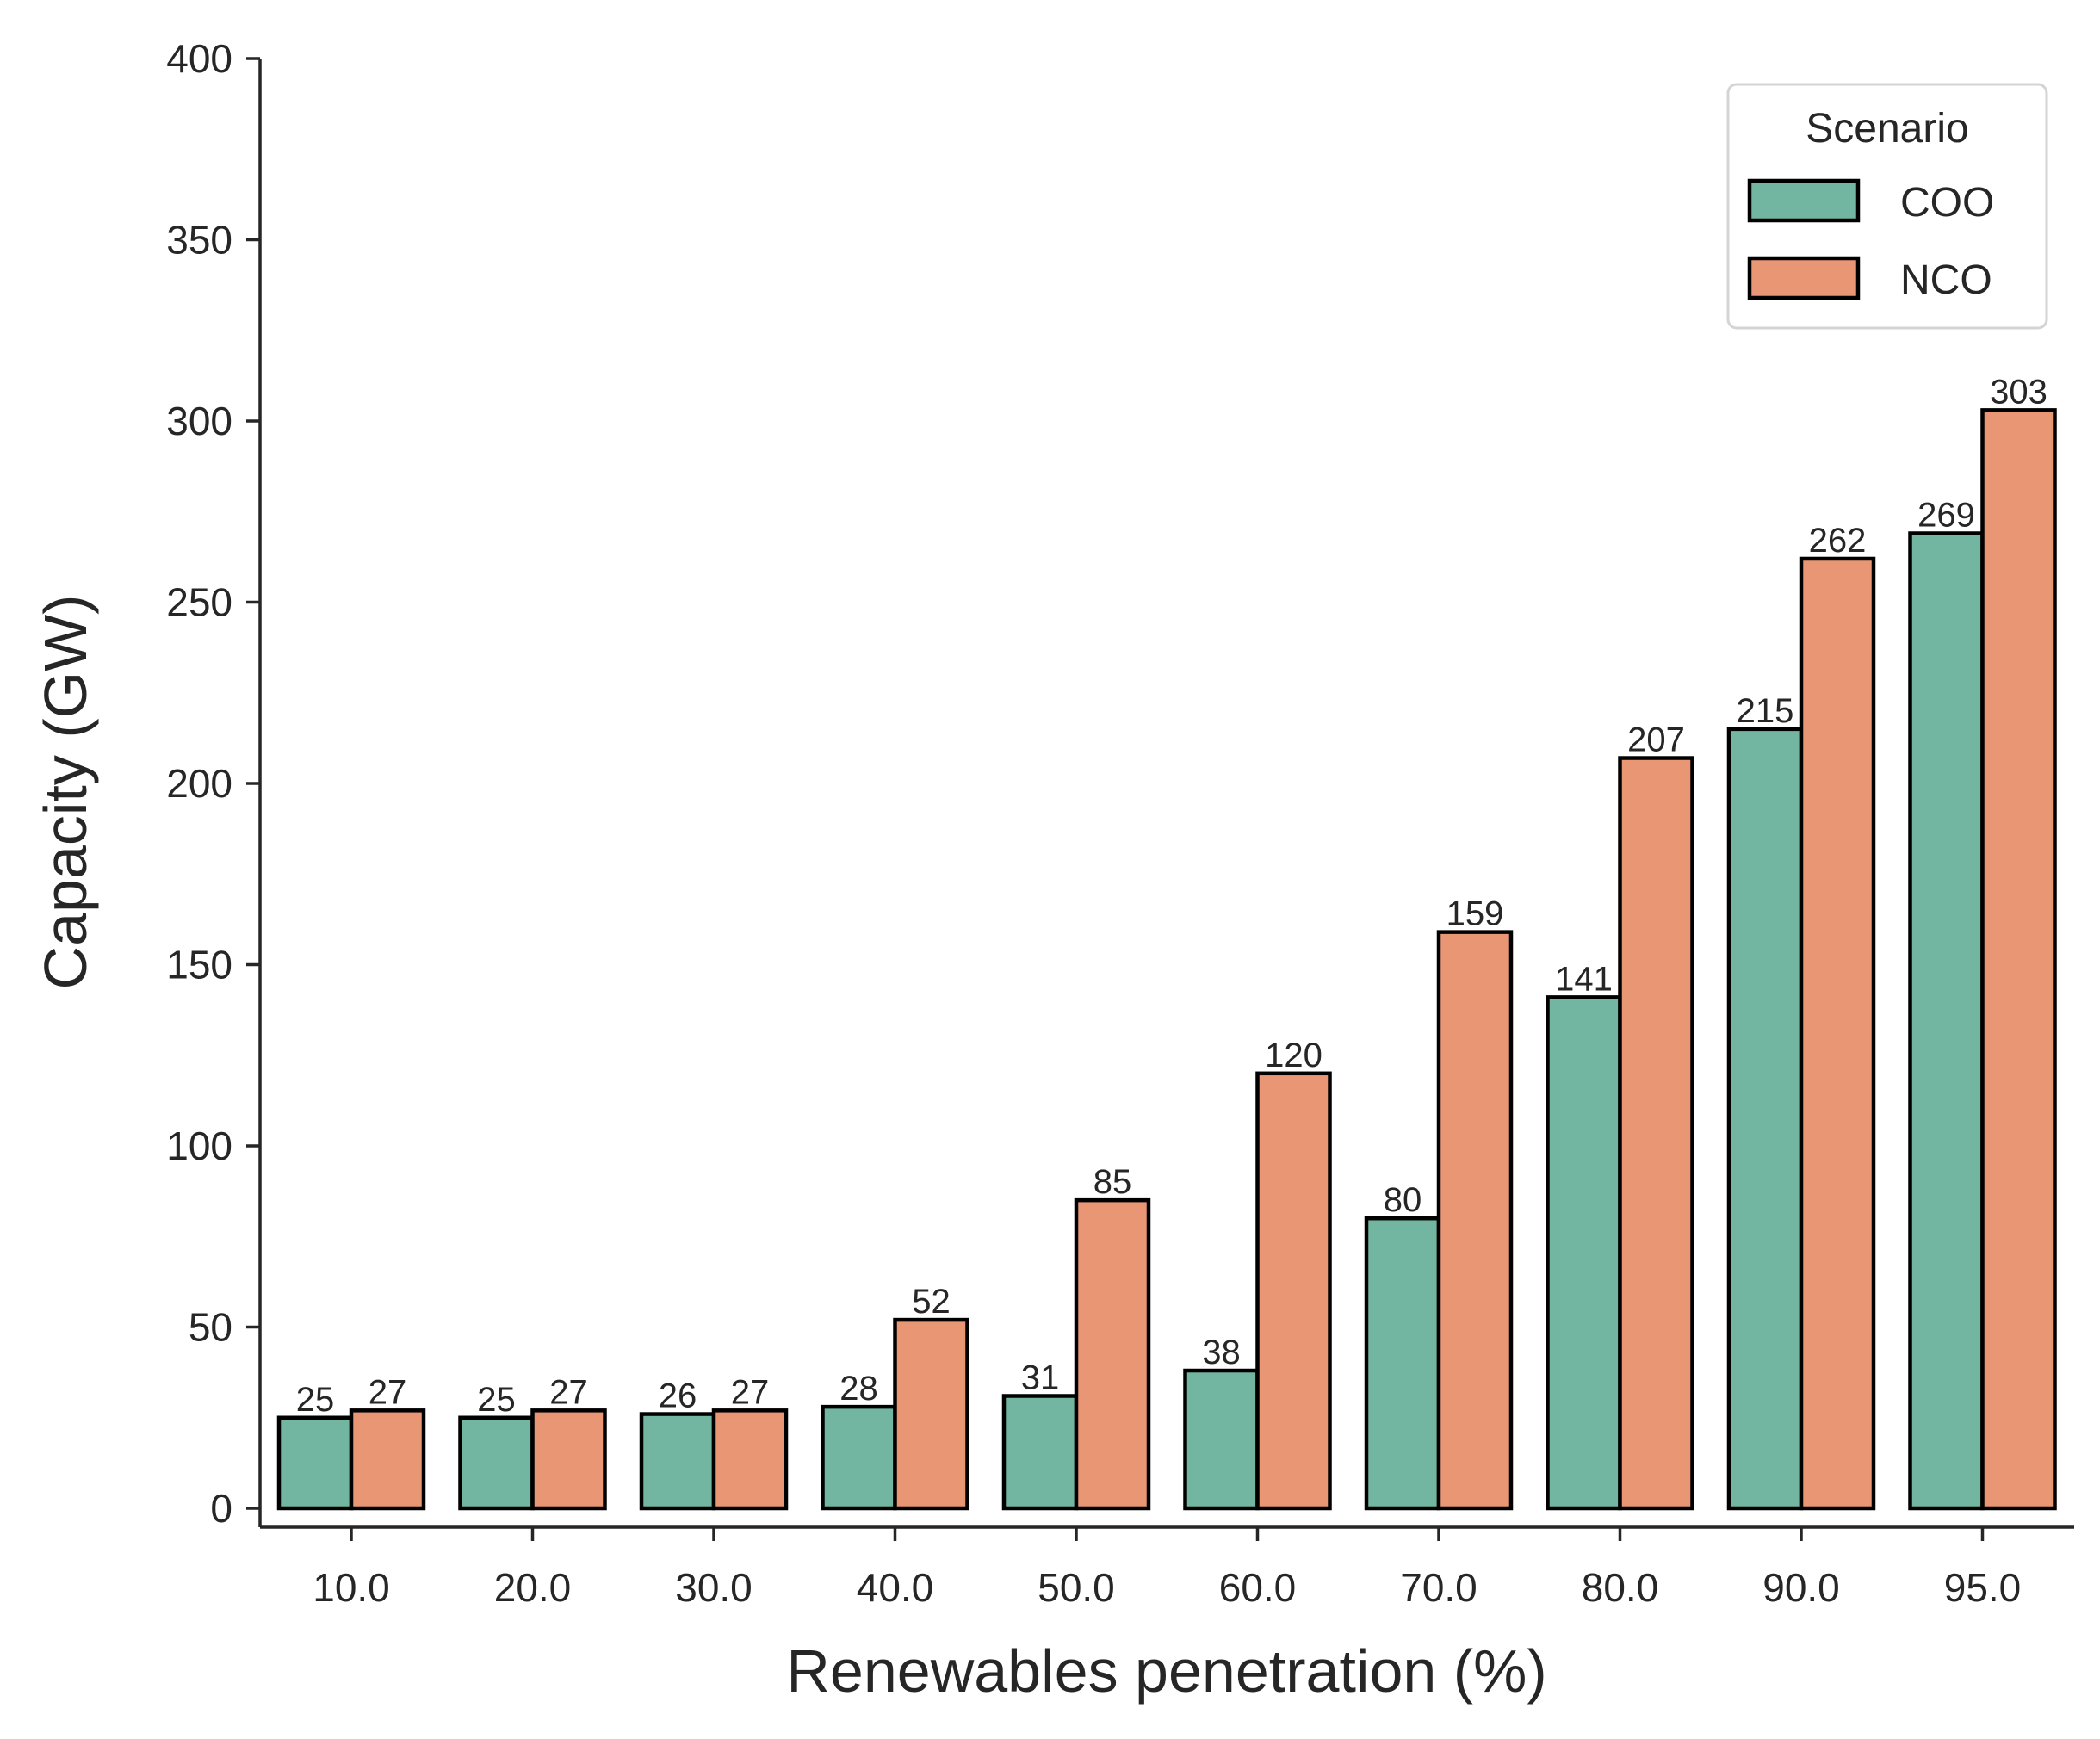 This screenshot has width=2100, height=1739. I want to click on legend-swatch-coo, so click(1804, 200).